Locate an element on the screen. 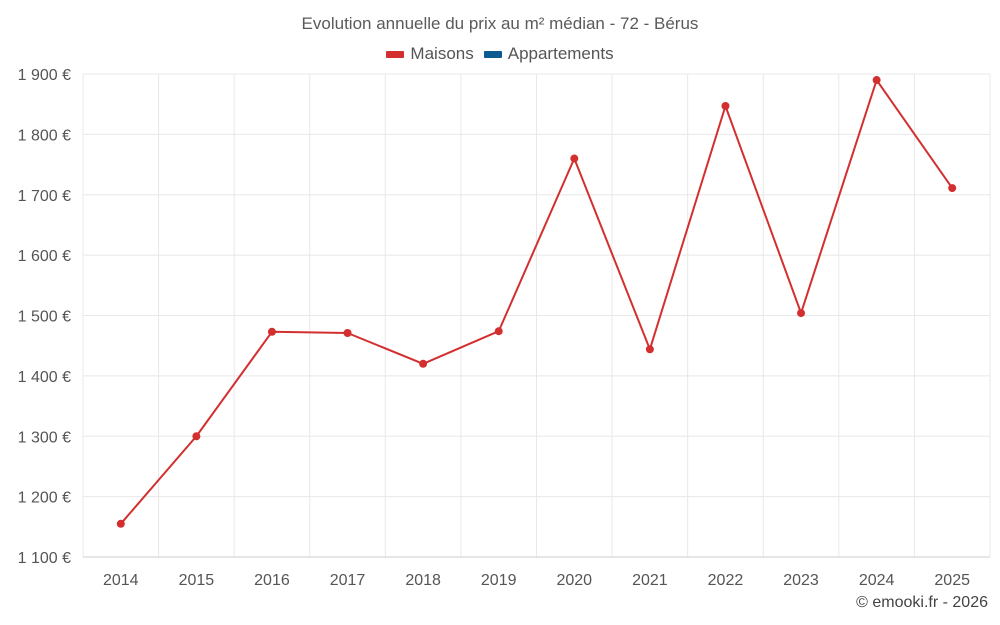 The height and width of the screenshot is (625, 1000). chart-legend: Maisons Appartements is located at coordinates (500, 54).